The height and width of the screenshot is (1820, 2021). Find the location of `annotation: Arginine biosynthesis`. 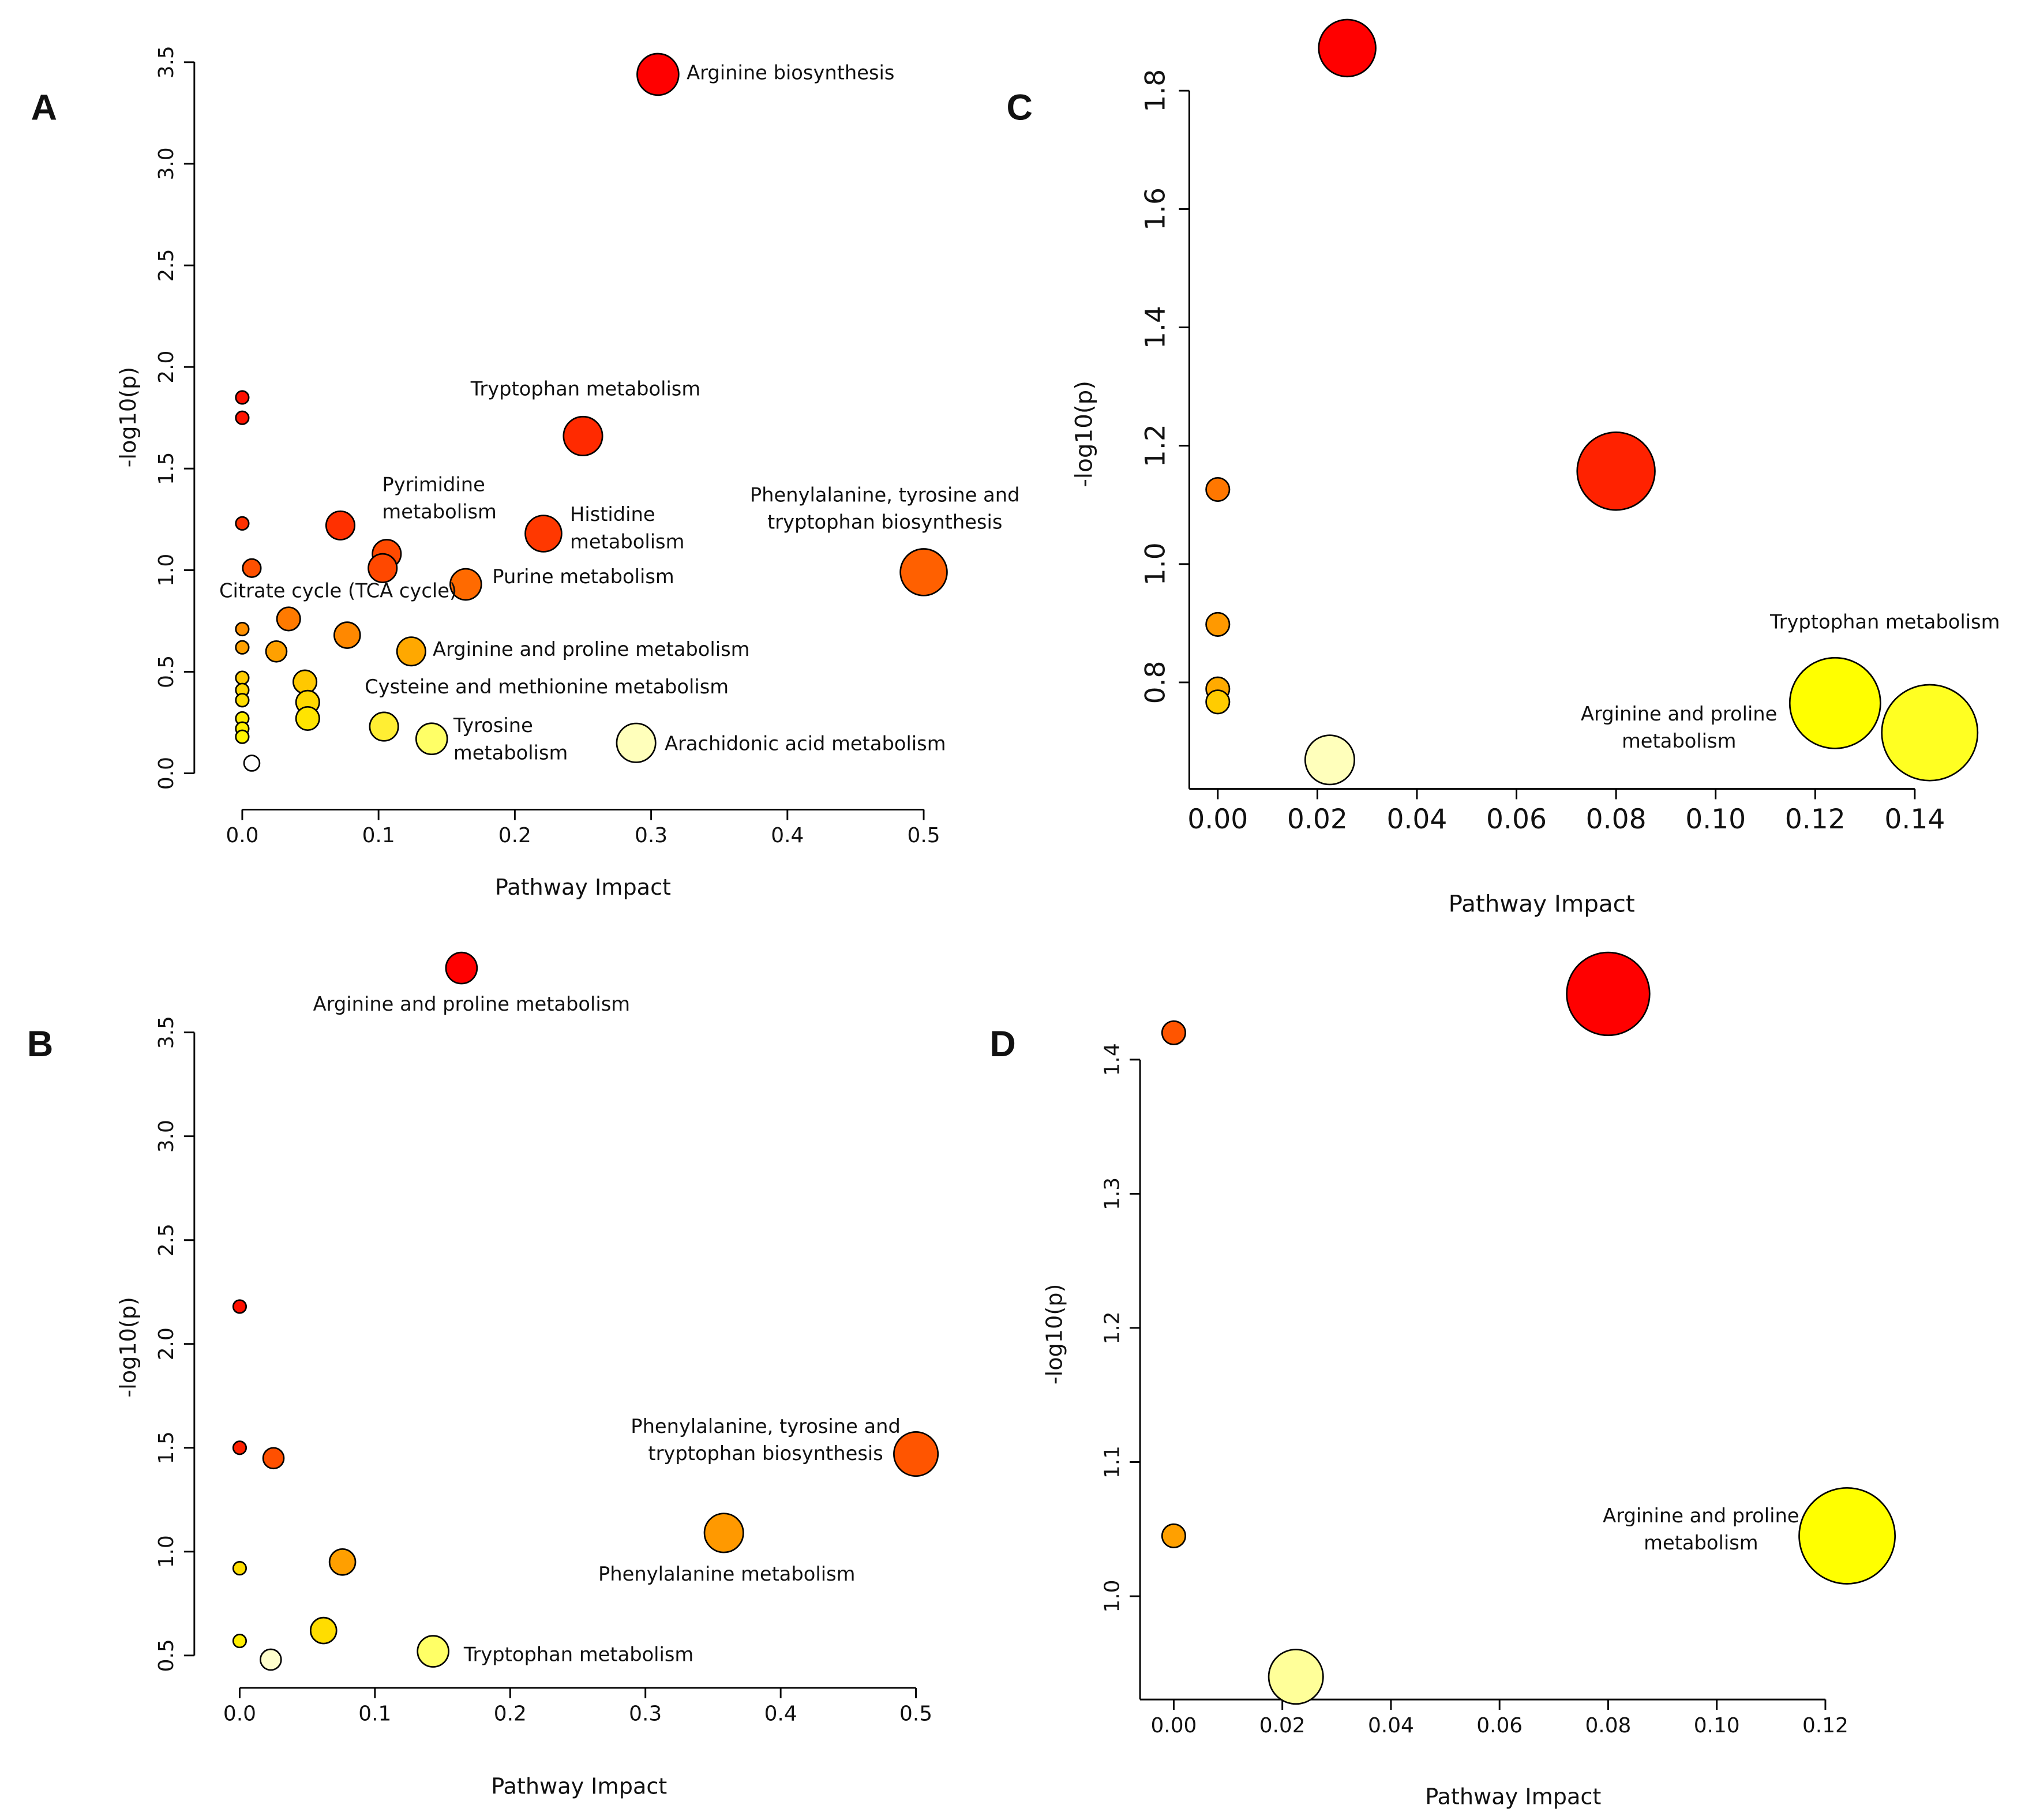

annotation: Arginine biosynthesis is located at coordinates (791, 73).